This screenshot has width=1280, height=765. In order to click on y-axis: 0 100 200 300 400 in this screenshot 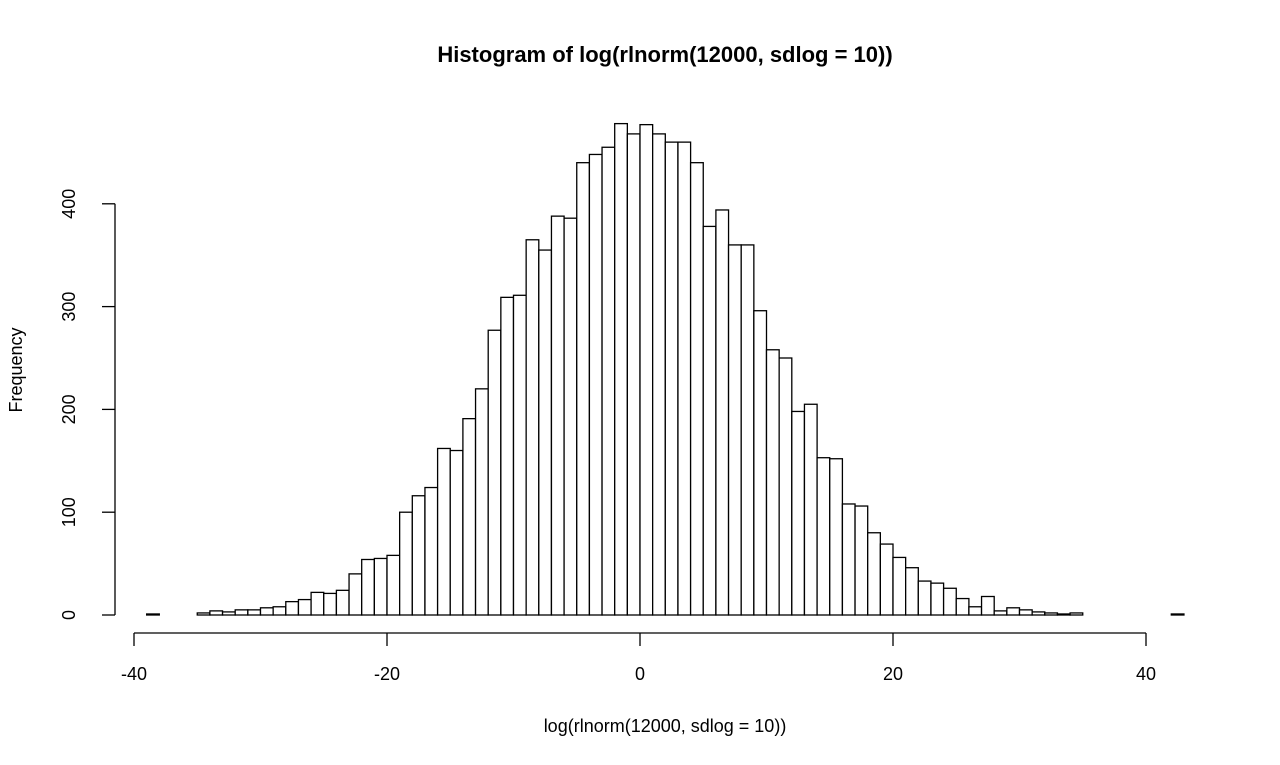, I will do `click(87, 404)`.